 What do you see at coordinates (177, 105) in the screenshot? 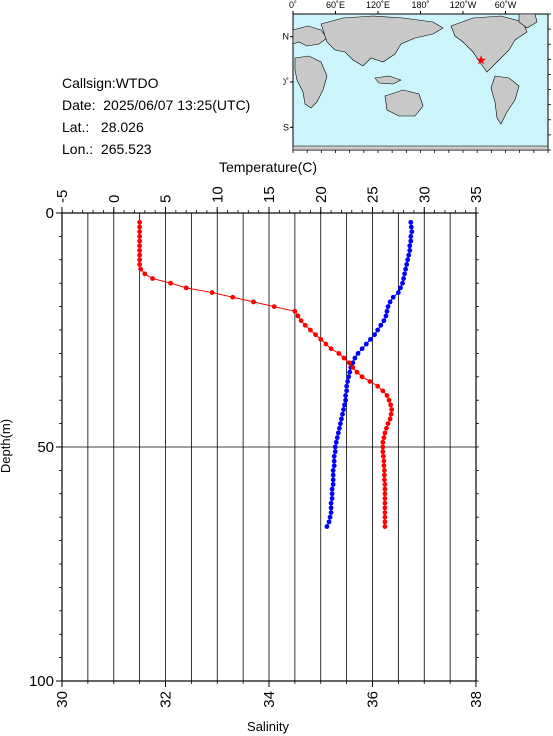
I see `date-value: 2025/06/07 13:25(UTC)` at bounding box center [177, 105].